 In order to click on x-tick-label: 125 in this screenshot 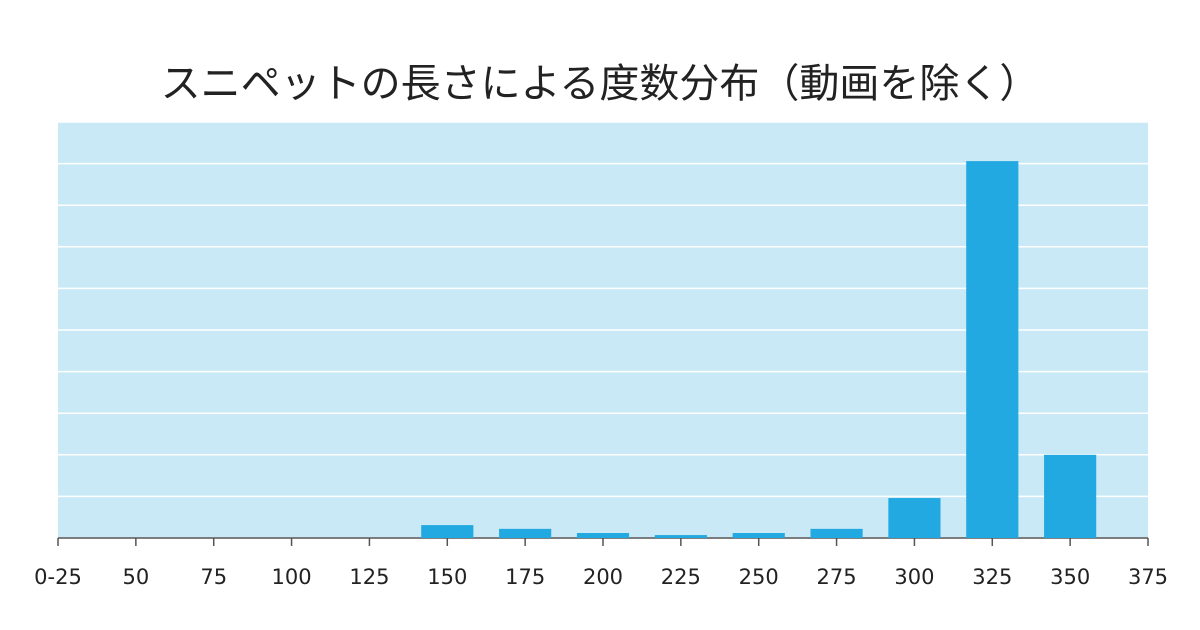, I will do `click(369, 577)`.